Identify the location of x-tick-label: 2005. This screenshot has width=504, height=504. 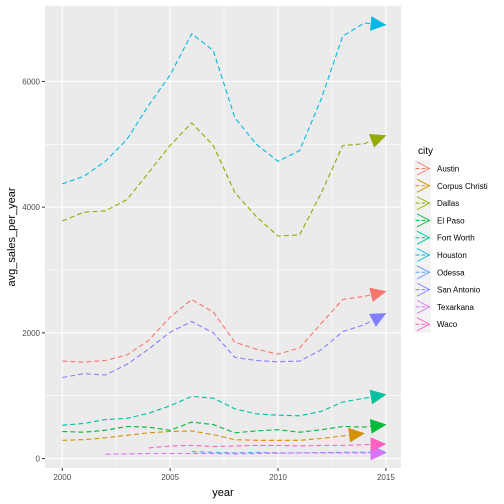
(170, 477).